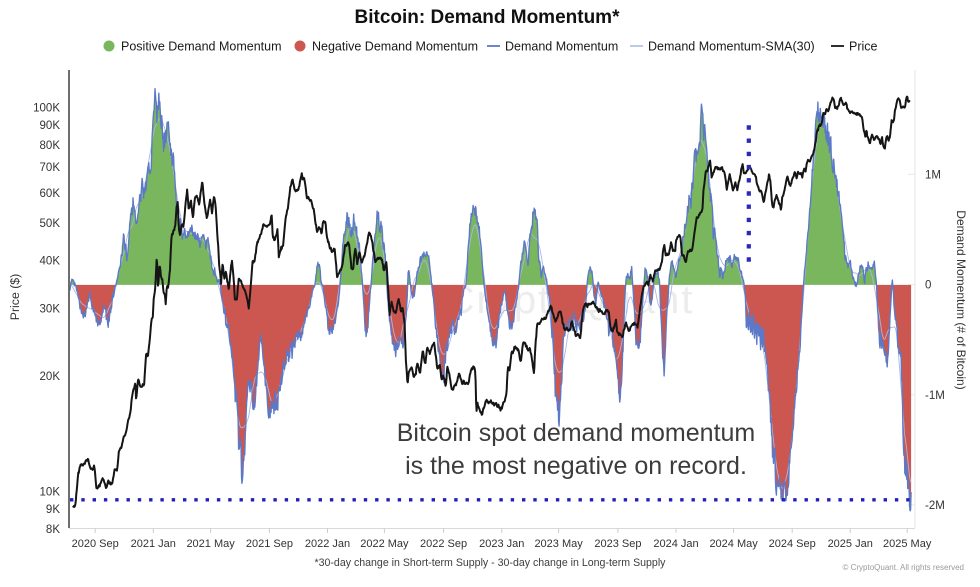 This screenshot has width=980, height=587. I want to click on svg-text: 2021 May, so click(210, 544).